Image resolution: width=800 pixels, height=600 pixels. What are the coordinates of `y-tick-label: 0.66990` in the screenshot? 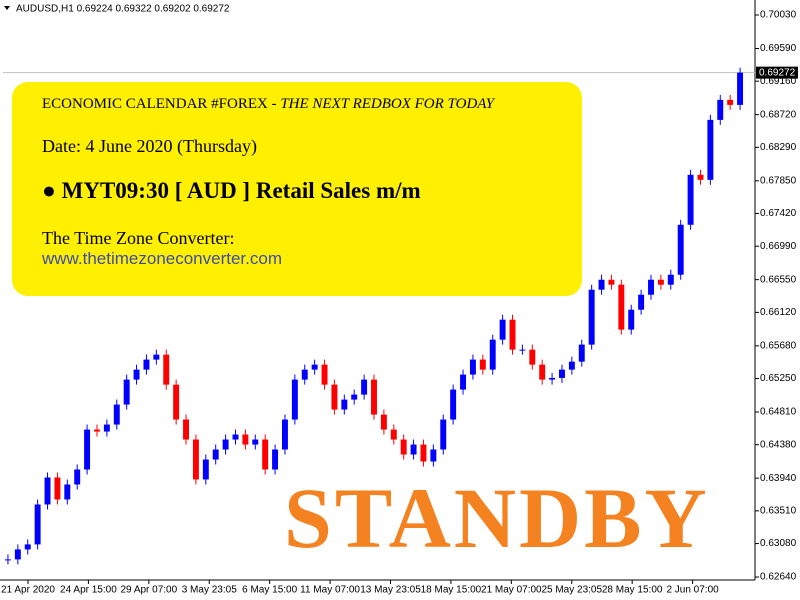 It's located at (778, 246).